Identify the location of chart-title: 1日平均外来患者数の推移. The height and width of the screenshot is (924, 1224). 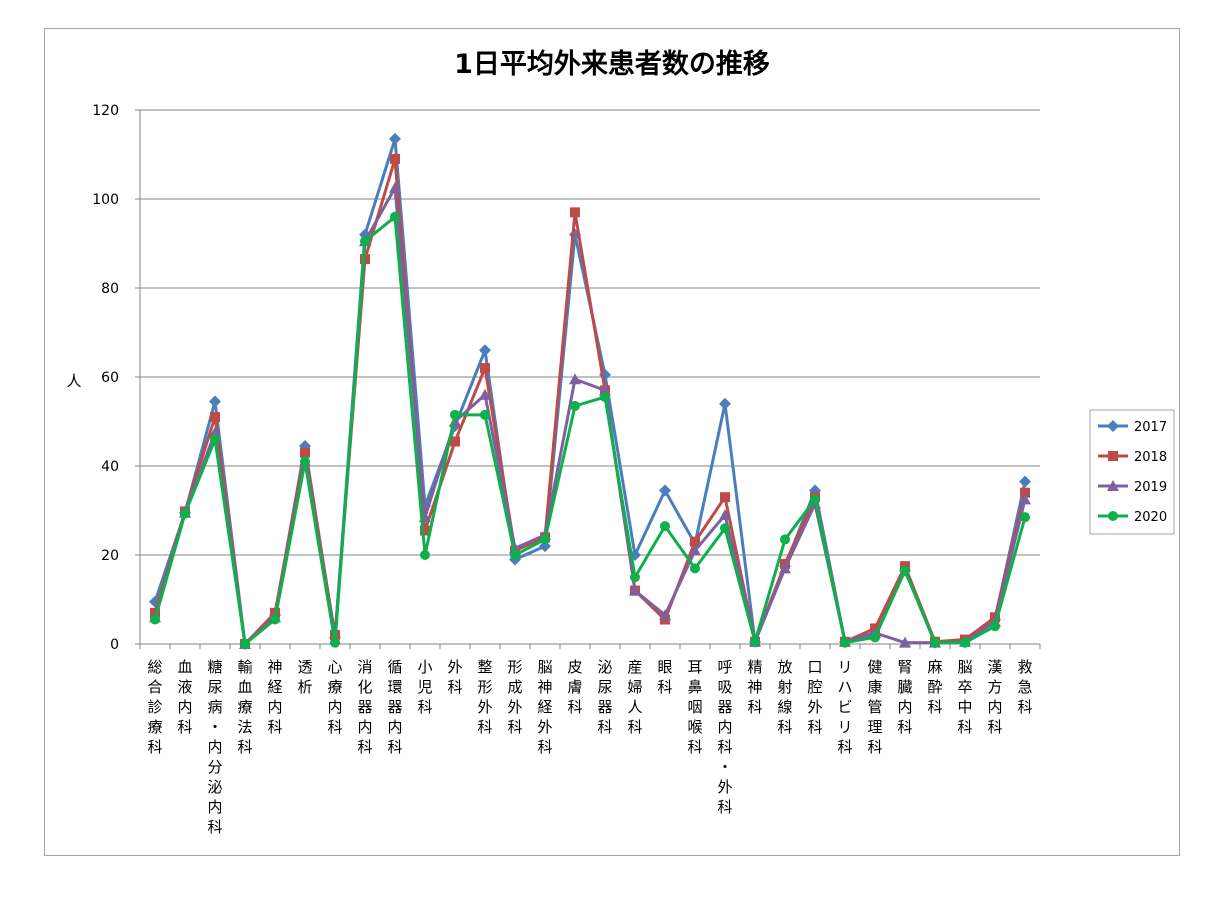
(612, 64).